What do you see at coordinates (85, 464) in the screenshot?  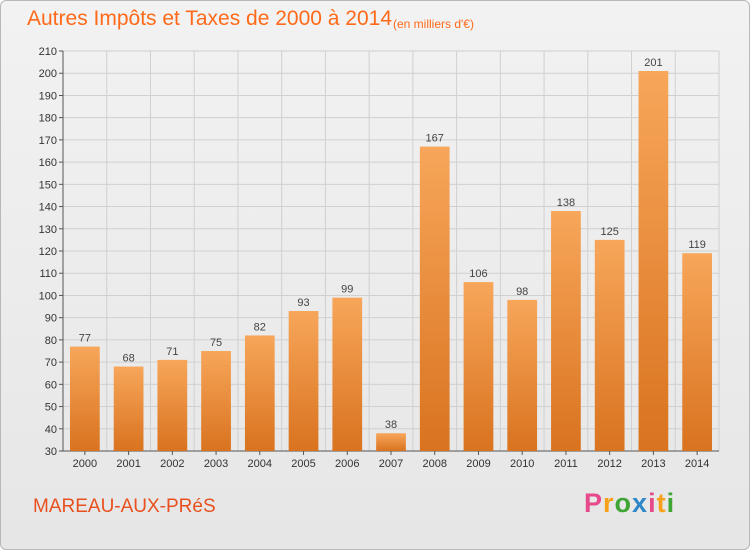 I see `x-tick-label: 2000` at bounding box center [85, 464].